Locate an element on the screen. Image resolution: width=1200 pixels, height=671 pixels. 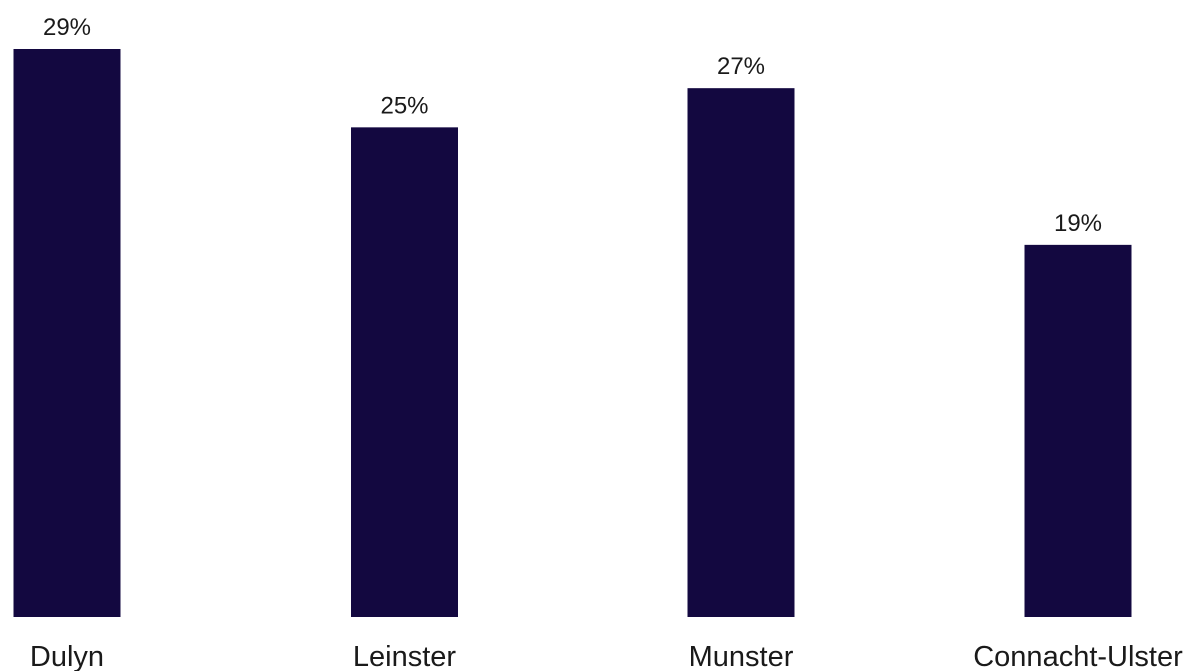
data-label: 29% is located at coordinates (67, 27).